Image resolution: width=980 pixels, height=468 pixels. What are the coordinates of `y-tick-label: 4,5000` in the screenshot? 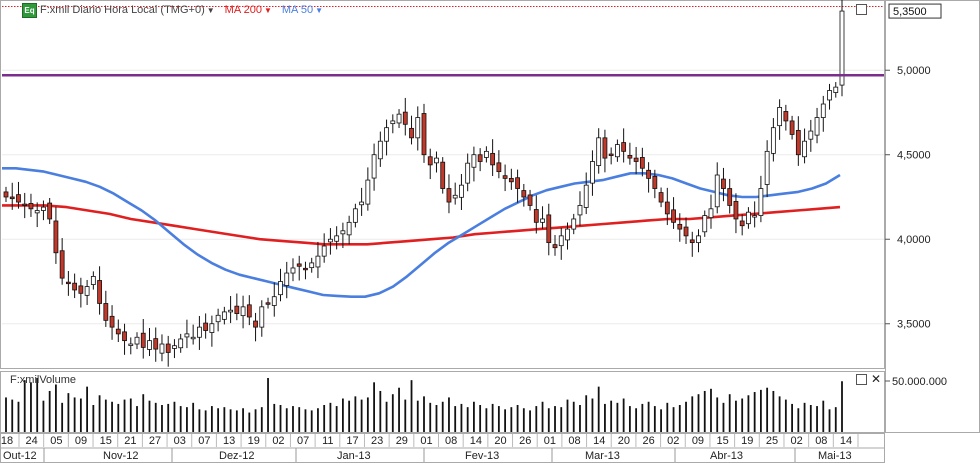 It's located at (914, 156).